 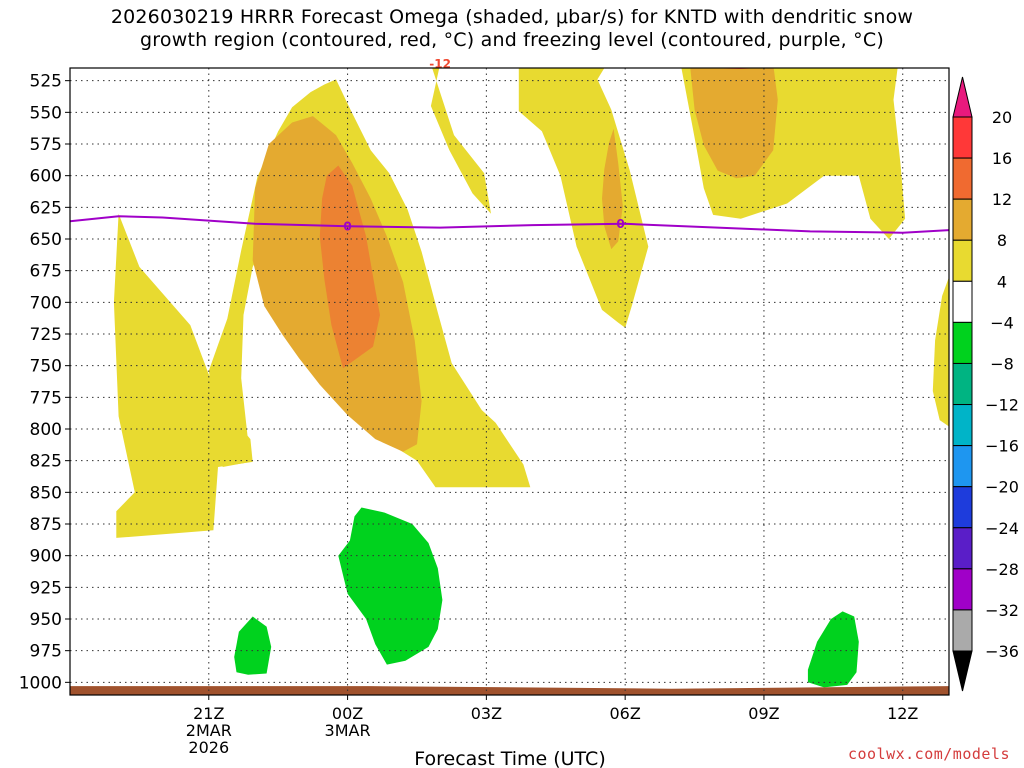 What do you see at coordinates (1002, 322) in the screenshot?
I see `colorbar-level-label-5: −4` at bounding box center [1002, 322].